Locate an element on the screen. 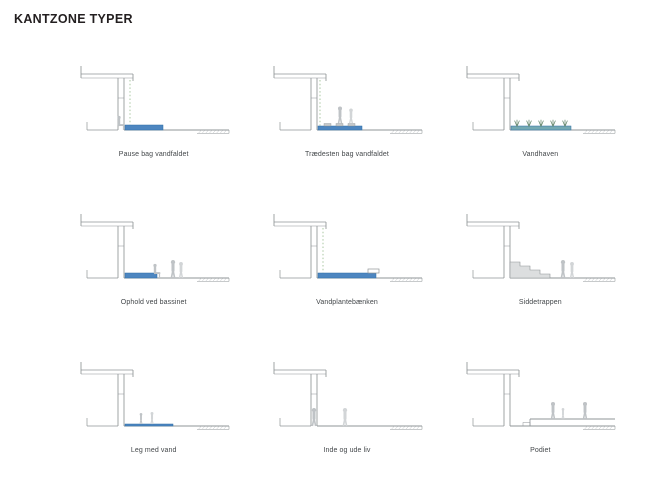  diagram-caption: Vandhaven is located at coordinates (540, 154).